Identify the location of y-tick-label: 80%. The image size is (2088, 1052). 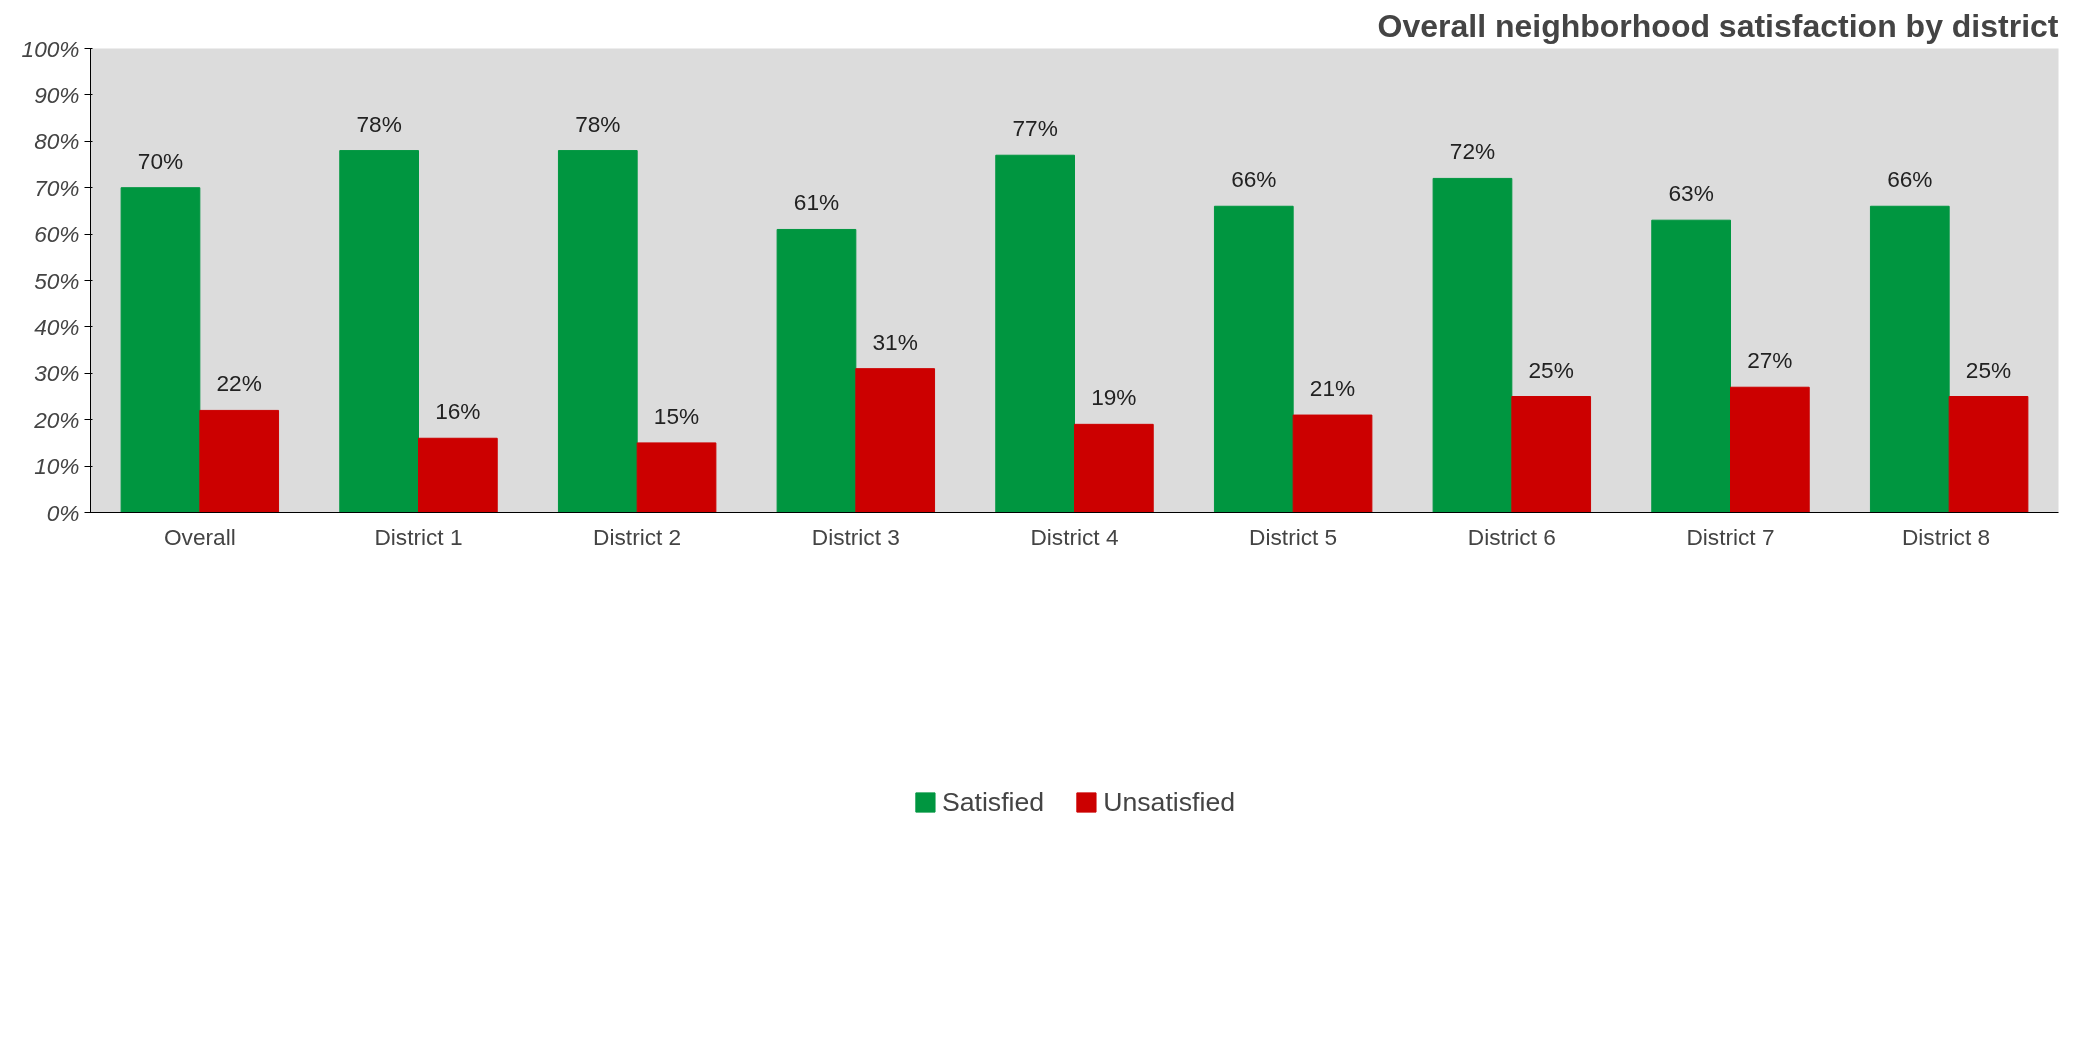
(57, 141).